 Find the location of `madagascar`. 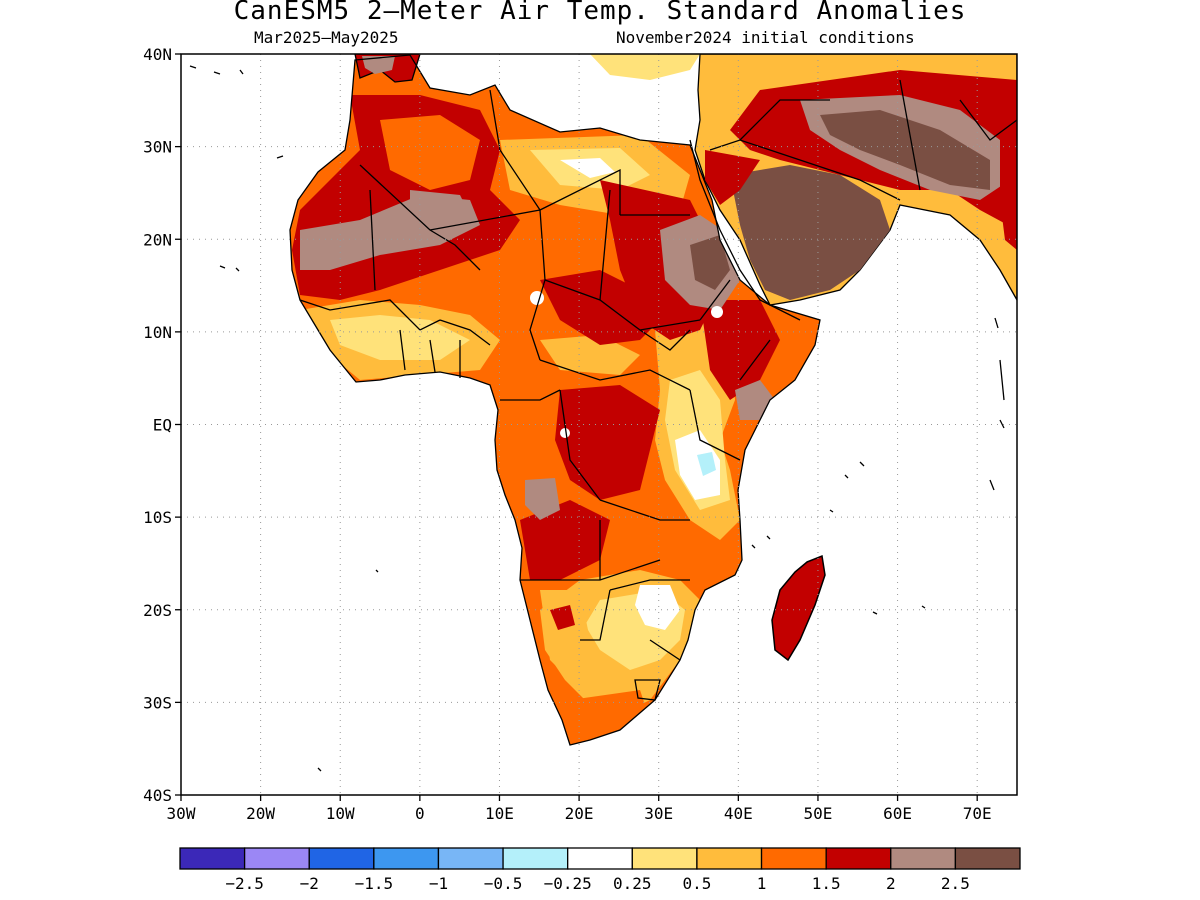

madagascar is located at coordinates (798, 608).